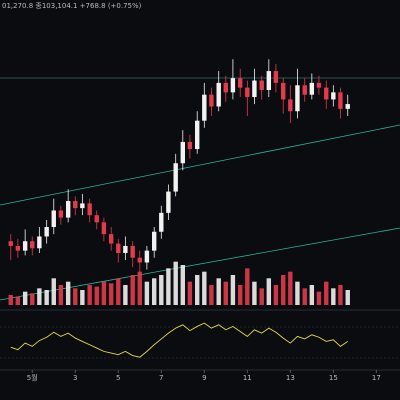 The width and height of the screenshot is (400, 400). Describe the element at coordinates (247, 378) in the screenshot. I see `x-tick-label: 11` at that location.